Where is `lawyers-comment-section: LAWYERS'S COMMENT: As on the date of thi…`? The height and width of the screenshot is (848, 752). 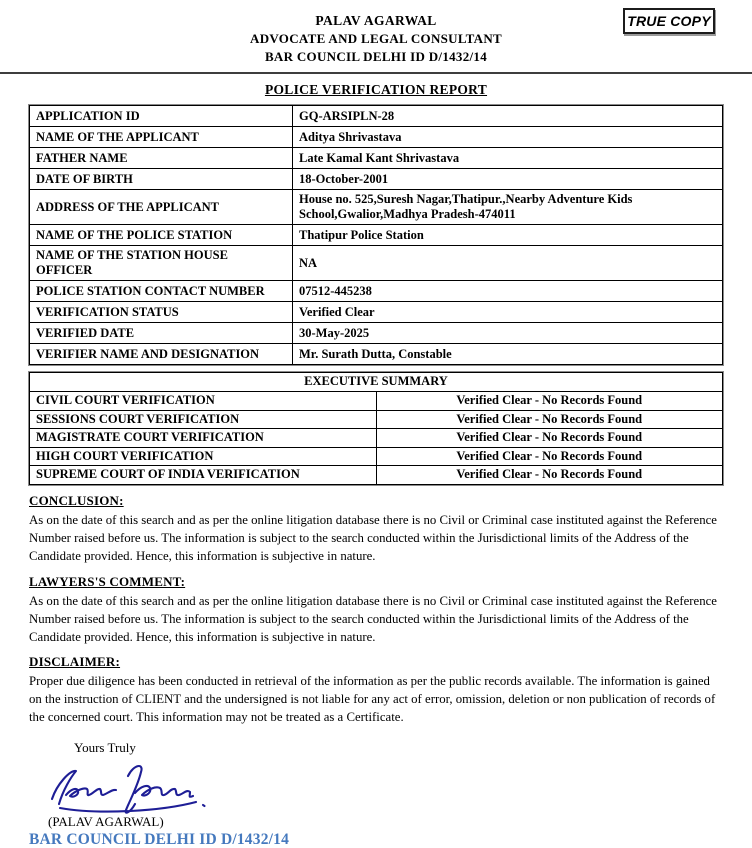
lawyers-comment-section: LAWYERS'S COMMENT: As on the date of thi… is located at coordinates (376, 610).